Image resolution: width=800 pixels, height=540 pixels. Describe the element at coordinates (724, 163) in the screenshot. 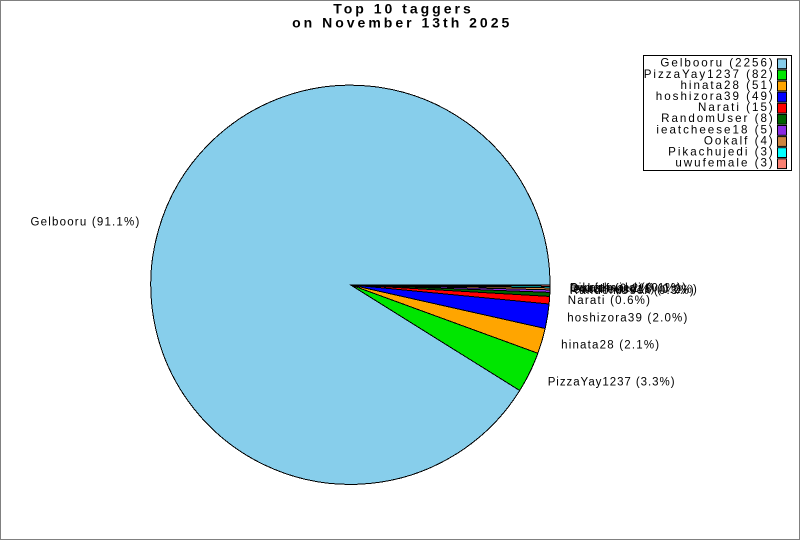

I see `svg-text: uwufemale (3)` at that location.